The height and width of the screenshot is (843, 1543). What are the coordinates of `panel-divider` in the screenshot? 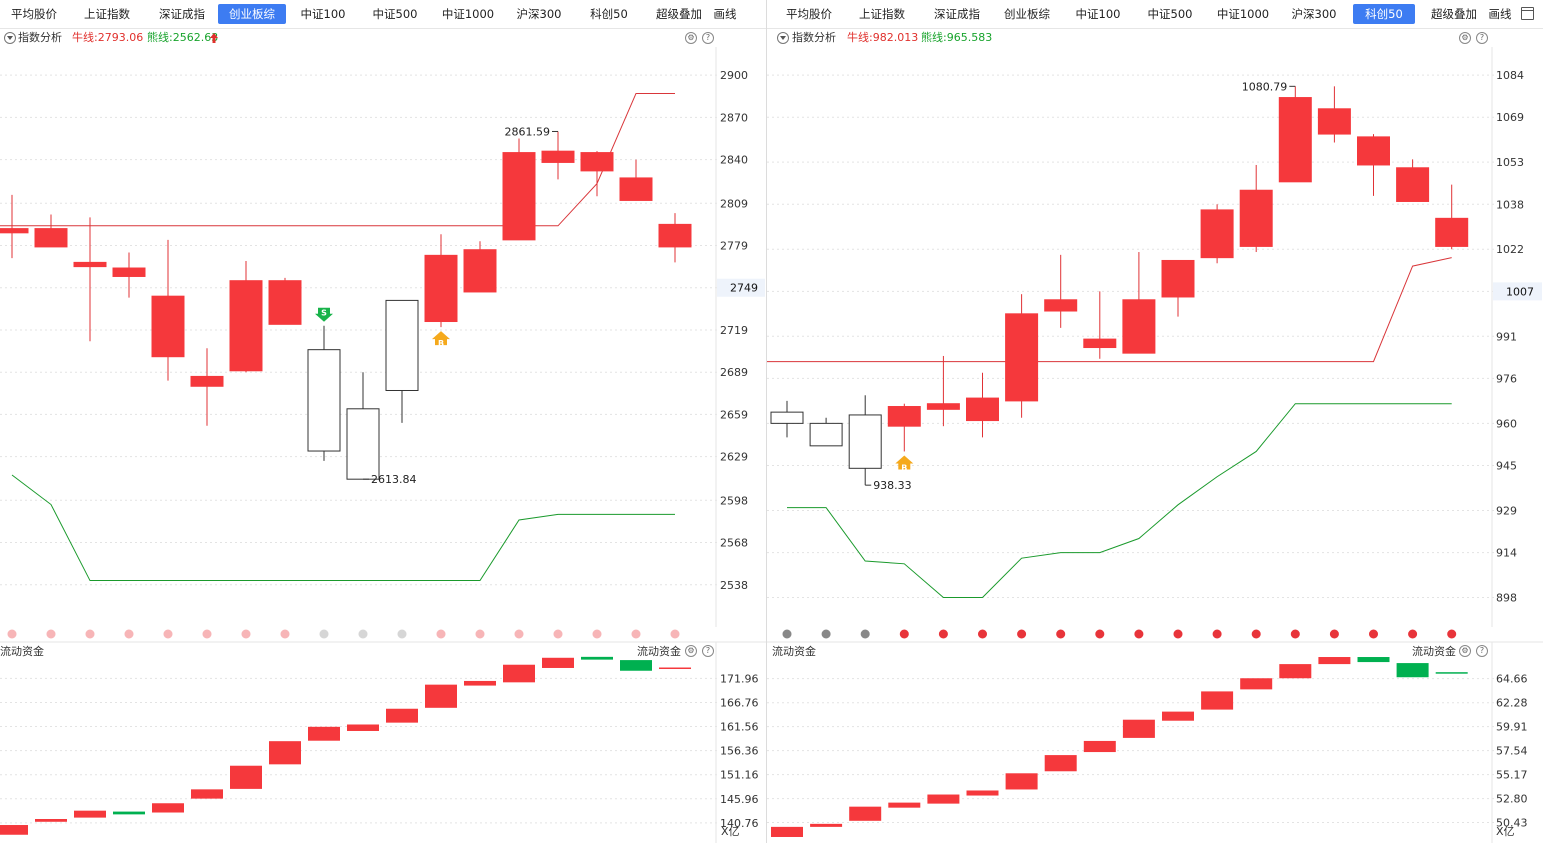 It's located at (766, 421).